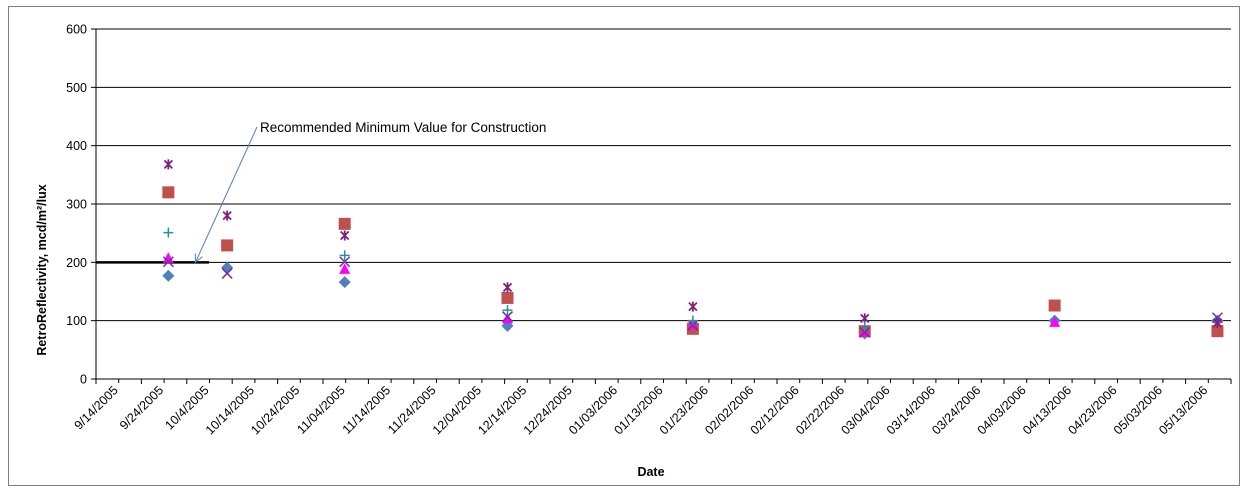  Describe the element at coordinates (321, 410) in the screenshot. I see `x-tick-label: 11/04/2005` at that location.